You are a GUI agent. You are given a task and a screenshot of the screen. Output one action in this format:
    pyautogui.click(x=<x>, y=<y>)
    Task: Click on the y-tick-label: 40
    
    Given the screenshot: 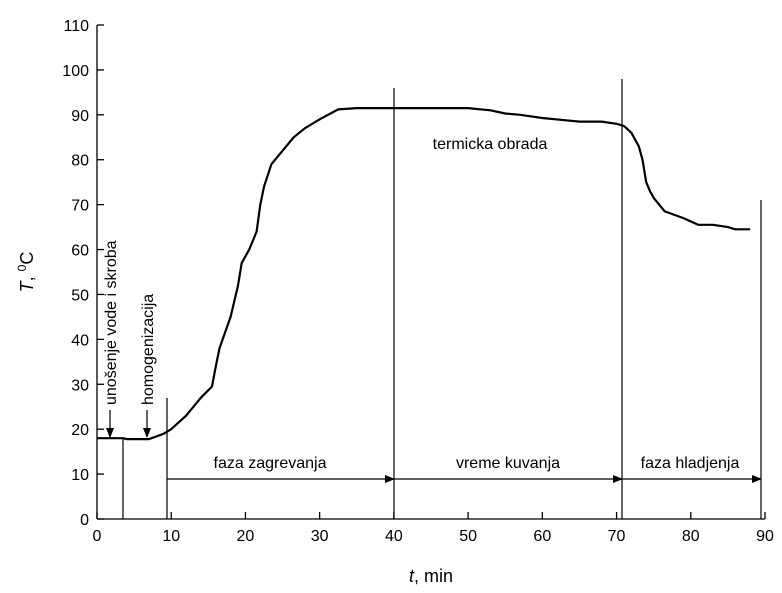 What is the action you would take?
    pyautogui.click(x=80, y=340)
    